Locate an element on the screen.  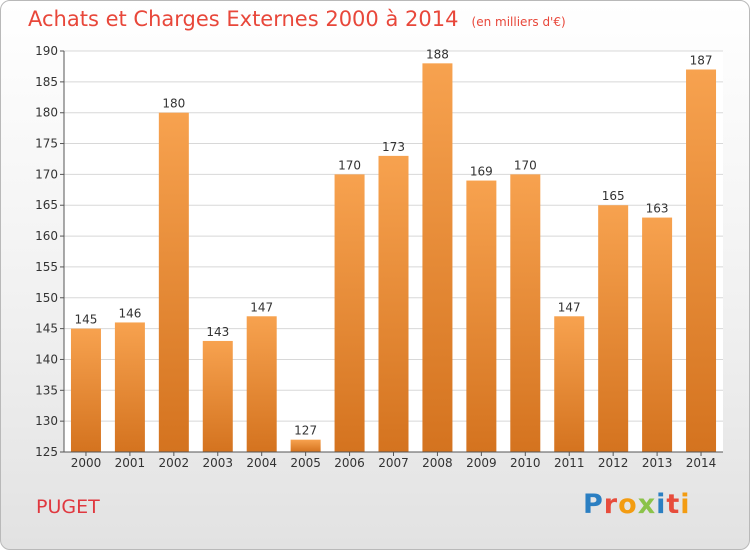
location-name: PUGET is located at coordinates (68, 507).